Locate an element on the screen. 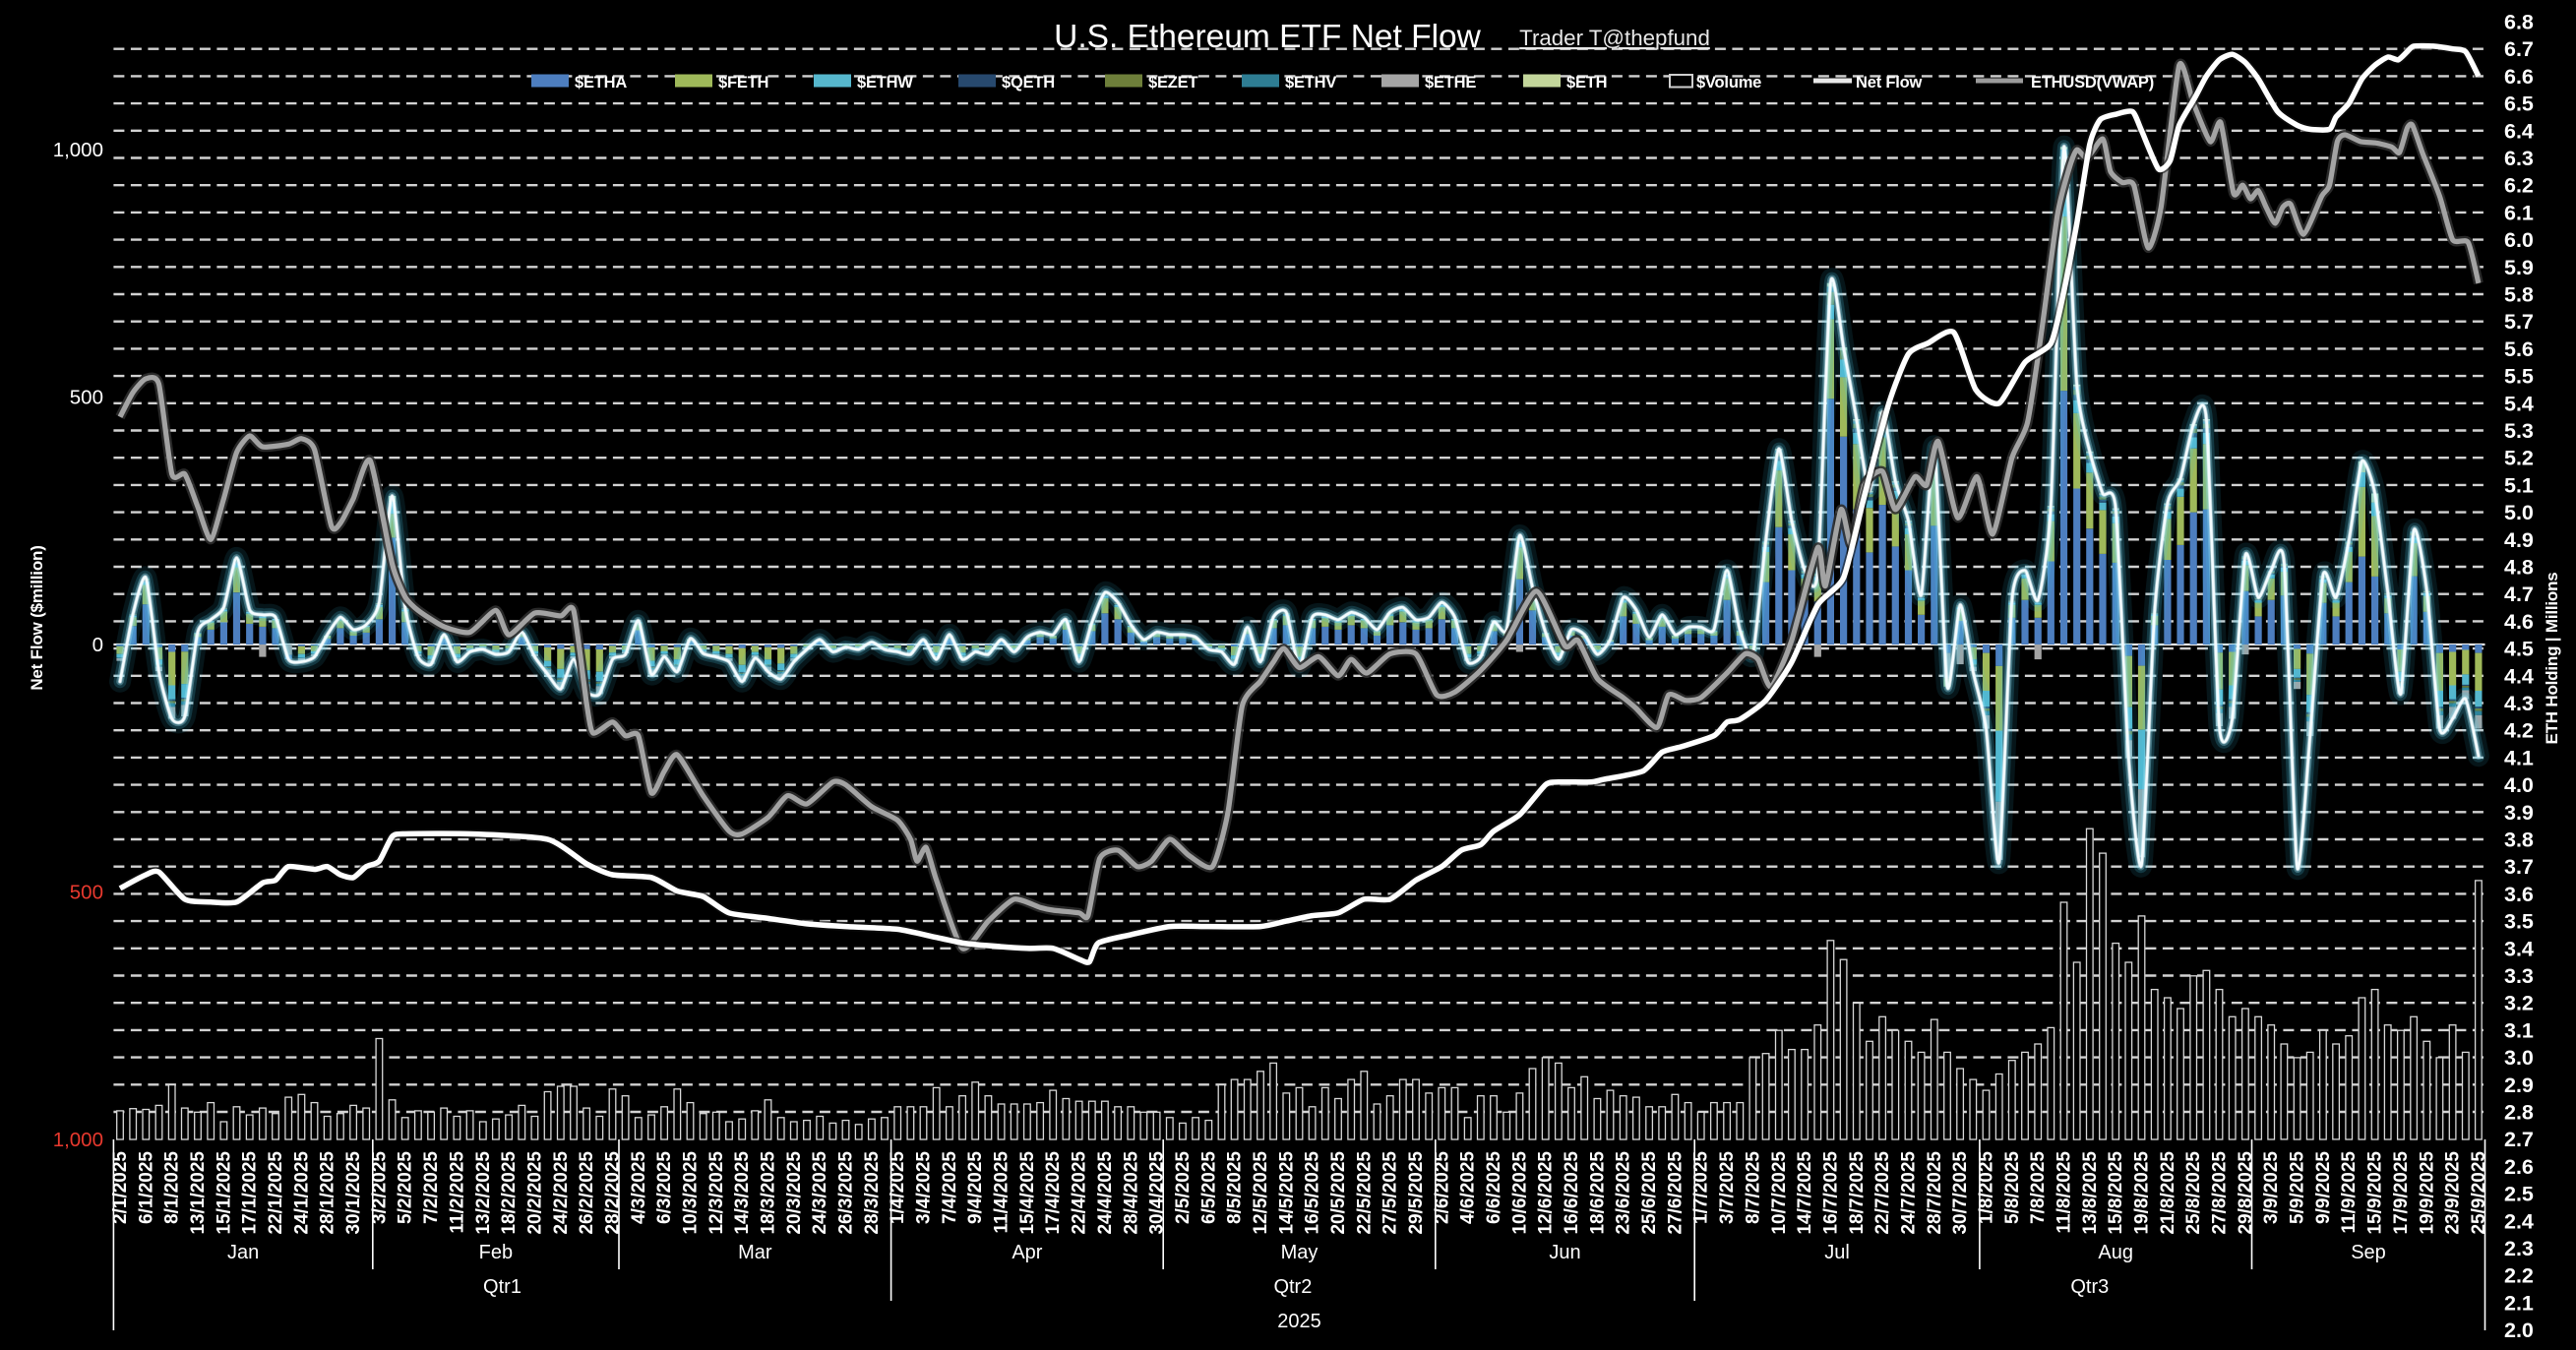 This screenshot has height=1350, width=2576. svg-text: 17/1/2025 is located at coordinates (250, 1193).